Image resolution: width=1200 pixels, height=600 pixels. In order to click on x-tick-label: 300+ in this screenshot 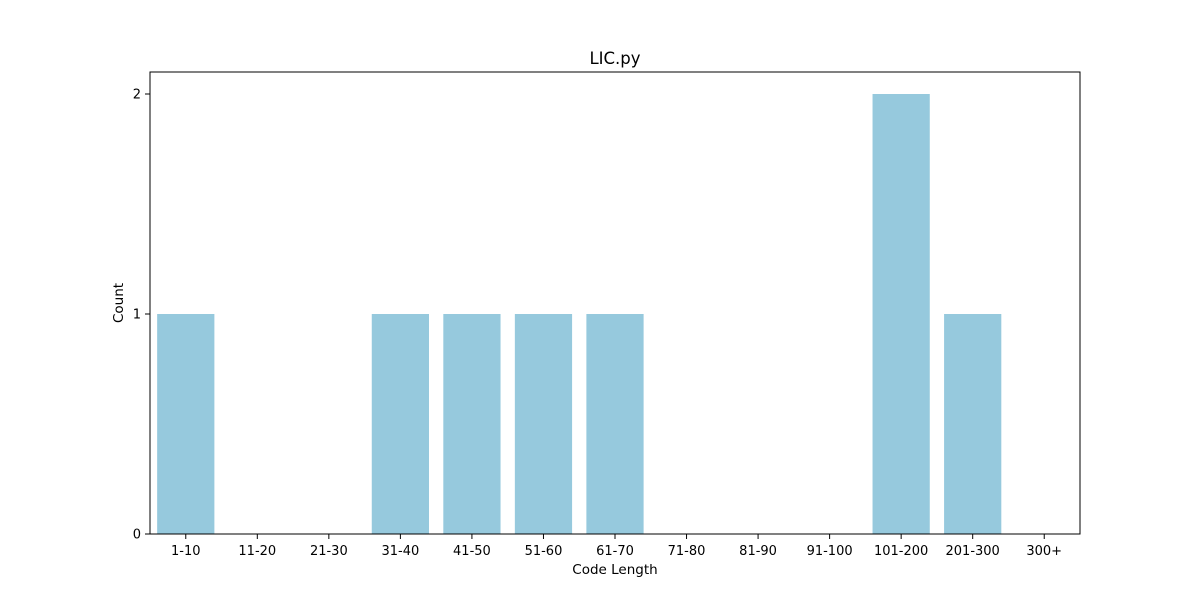, I will do `click(1044, 551)`.